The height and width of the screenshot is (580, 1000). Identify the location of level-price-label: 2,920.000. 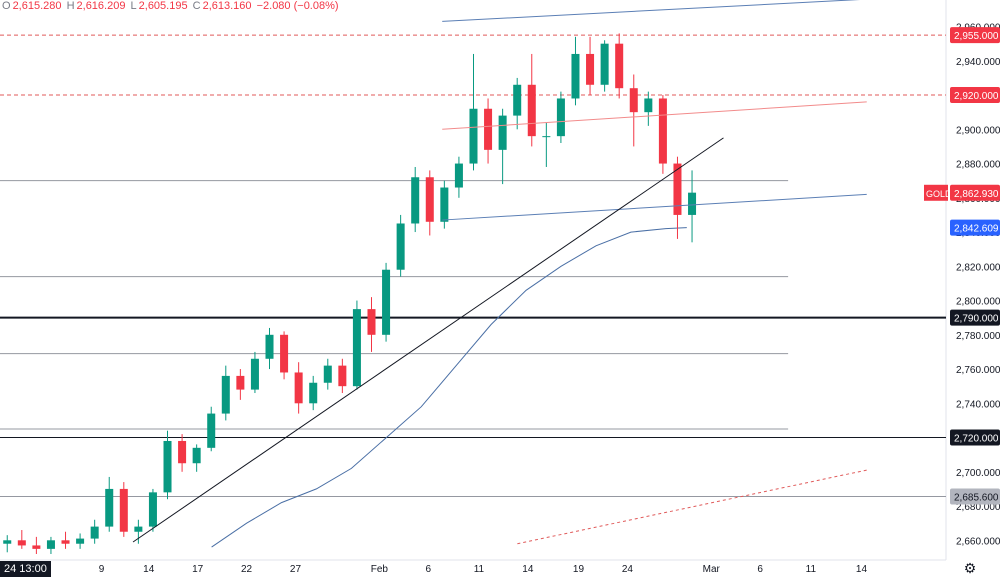
(975, 95).